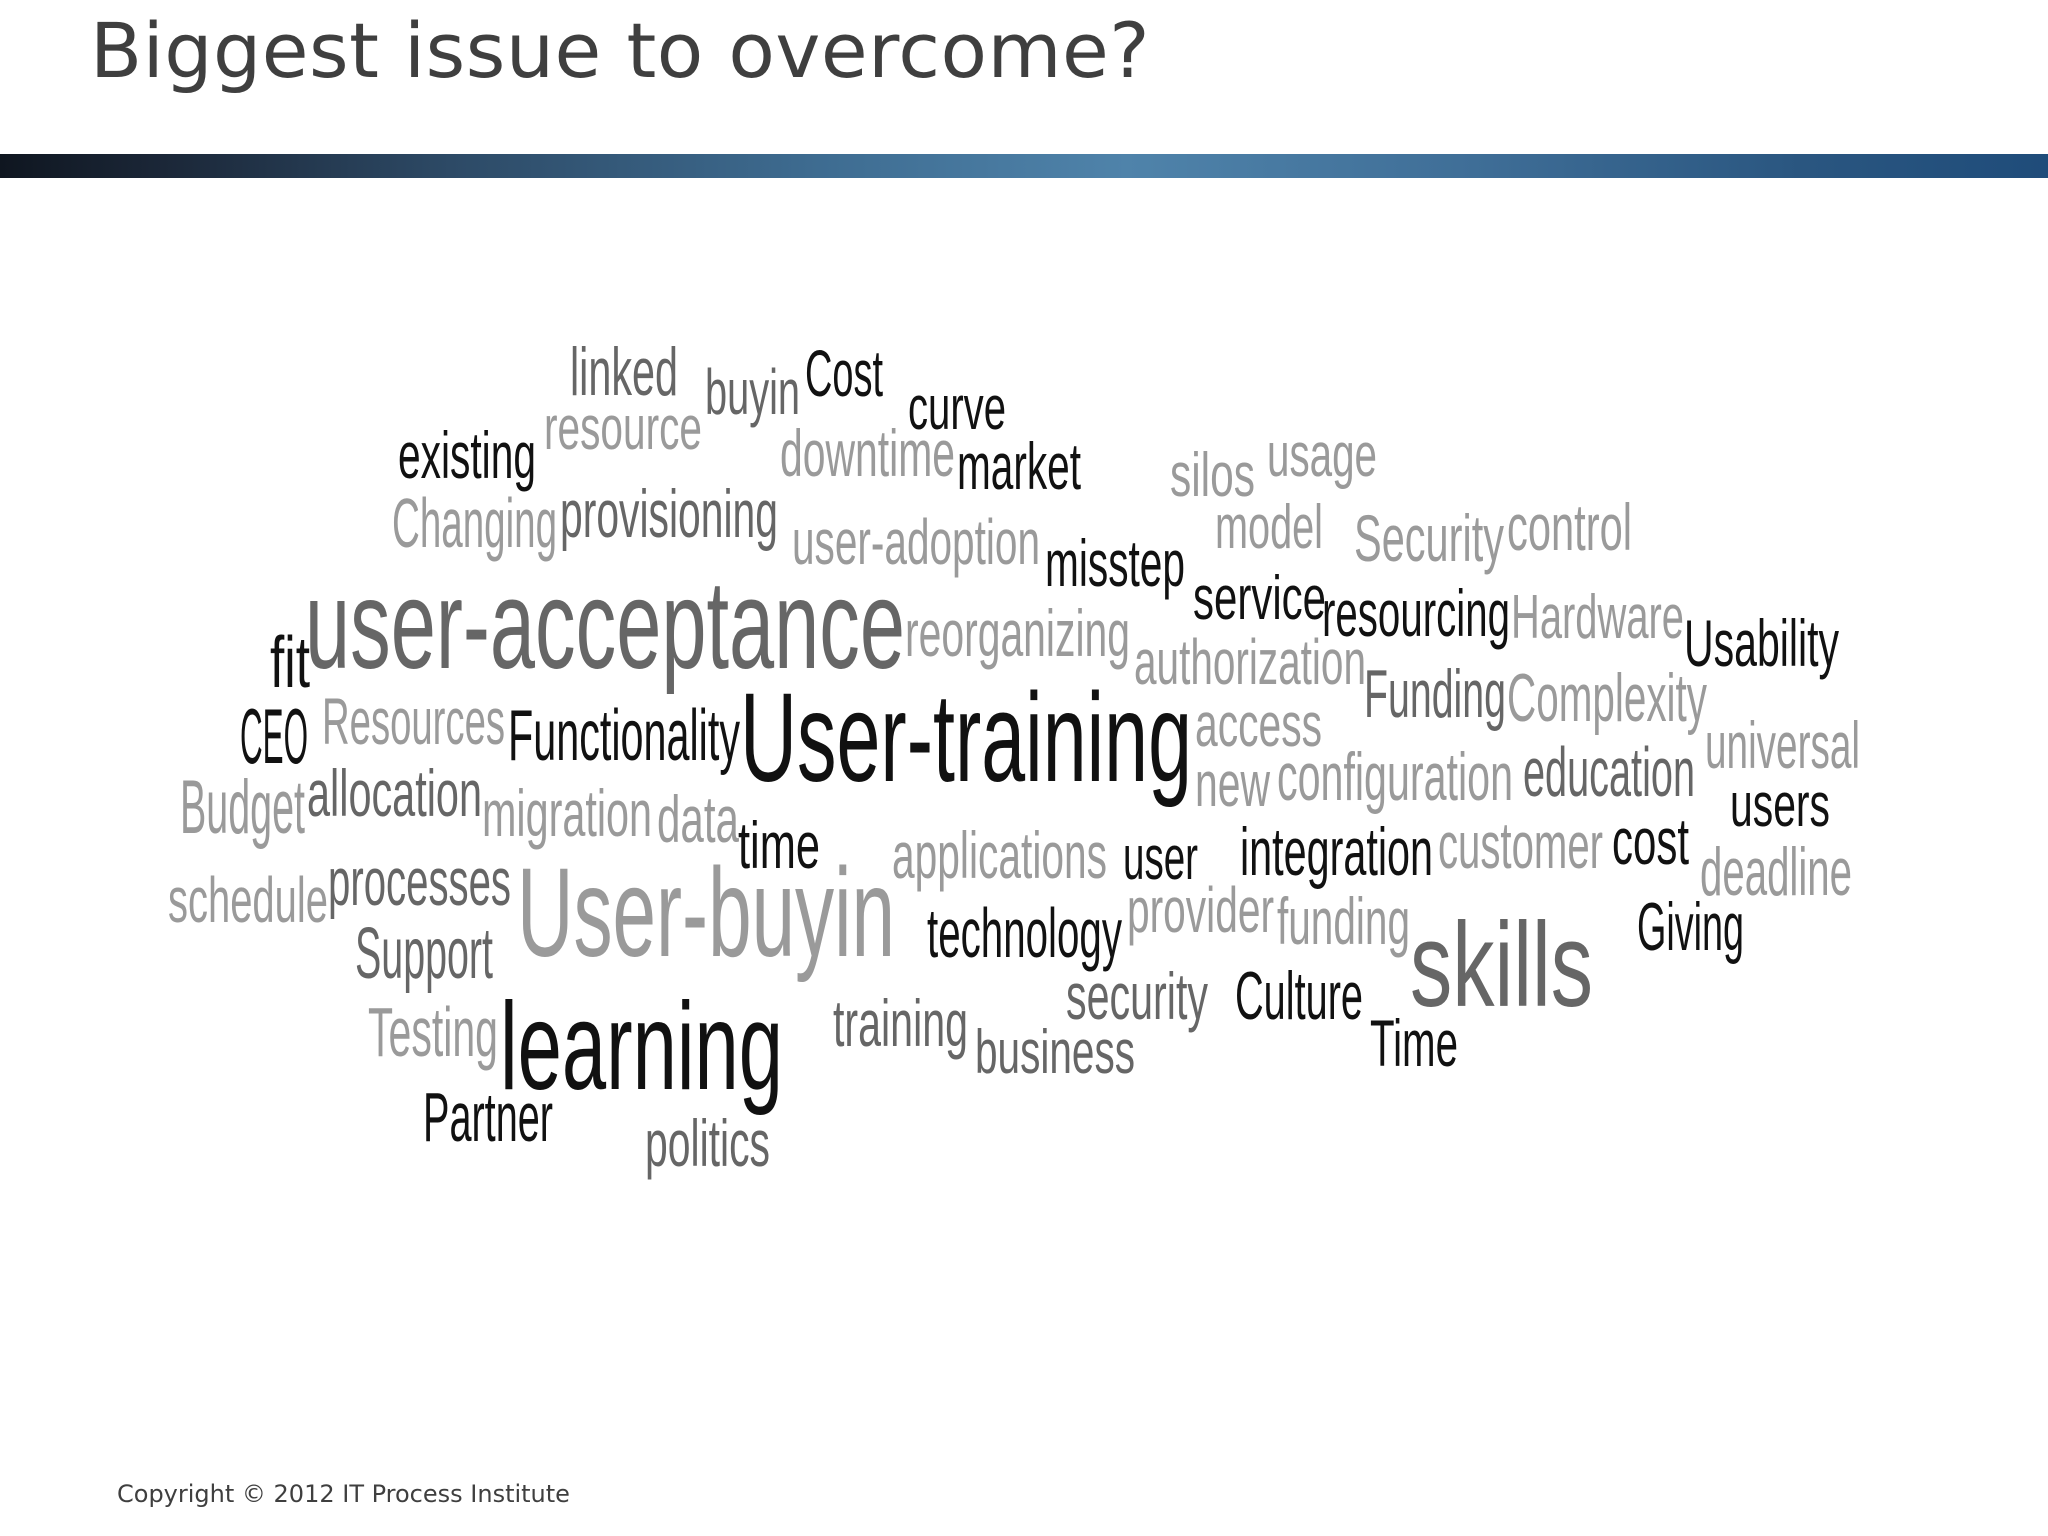  Describe the element at coordinates (707, 1143) in the screenshot. I see `cloud-word: politics` at that location.